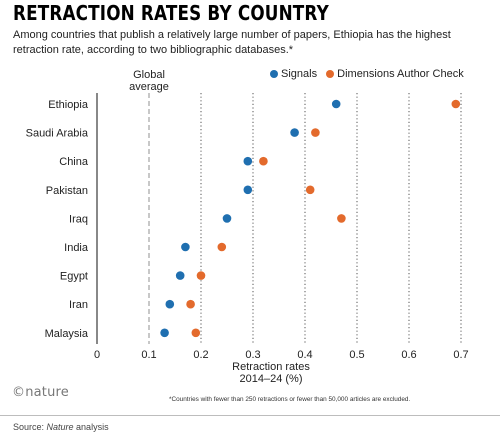  I want to click on nature-logo: ©nature, so click(40, 392).